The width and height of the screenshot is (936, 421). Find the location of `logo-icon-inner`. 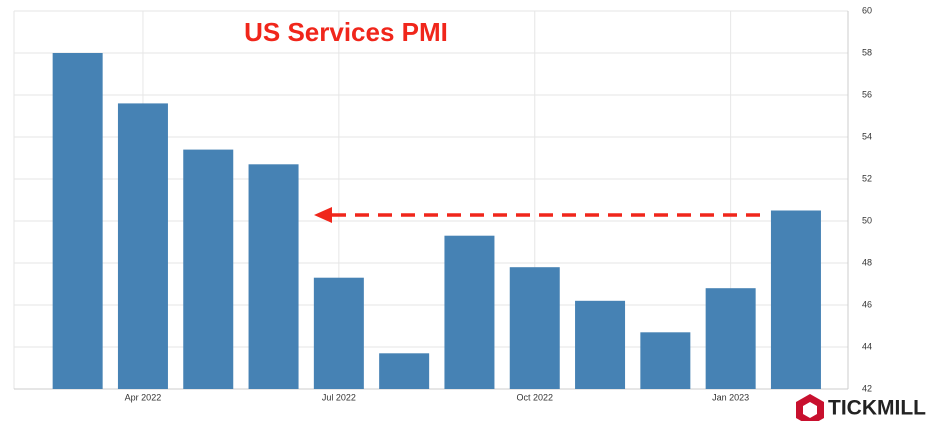

logo-icon-inner is located at coordinates (810, 410).